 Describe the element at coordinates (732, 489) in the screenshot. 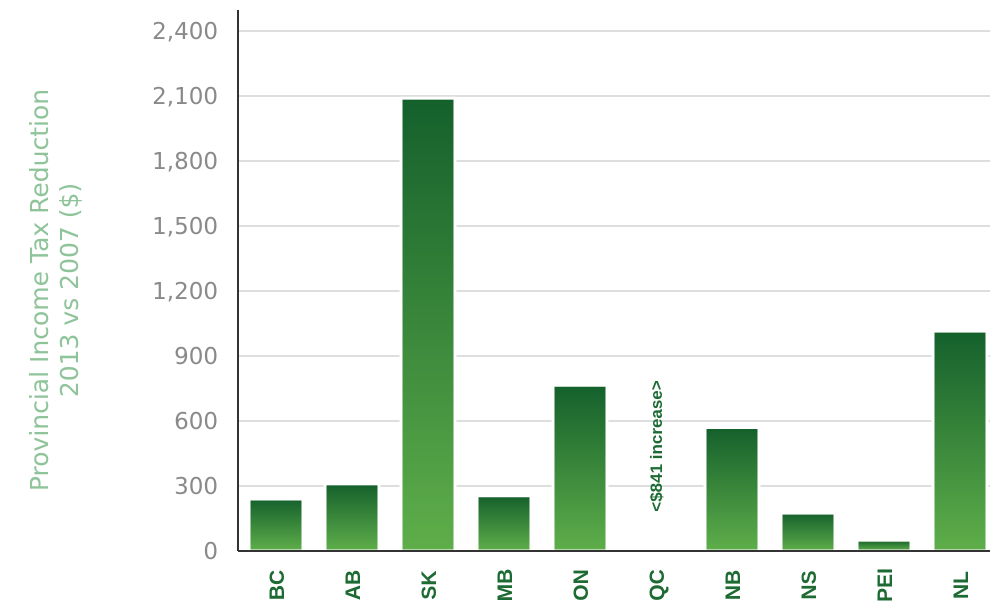

I see `bar-nb` at that location.